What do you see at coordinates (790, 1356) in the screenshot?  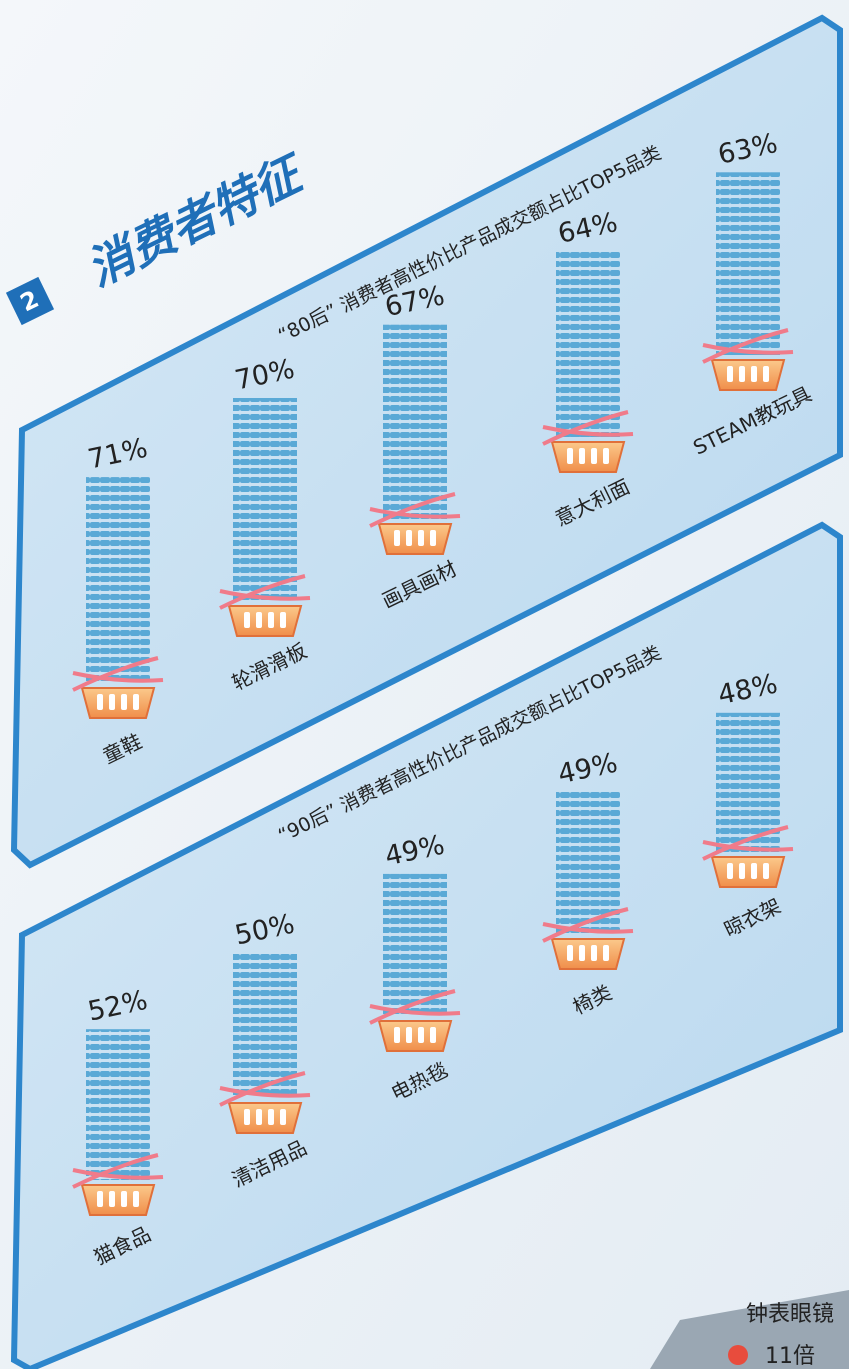 I see `footer-multiple: 11倍` at bounding box center [790, 1356].